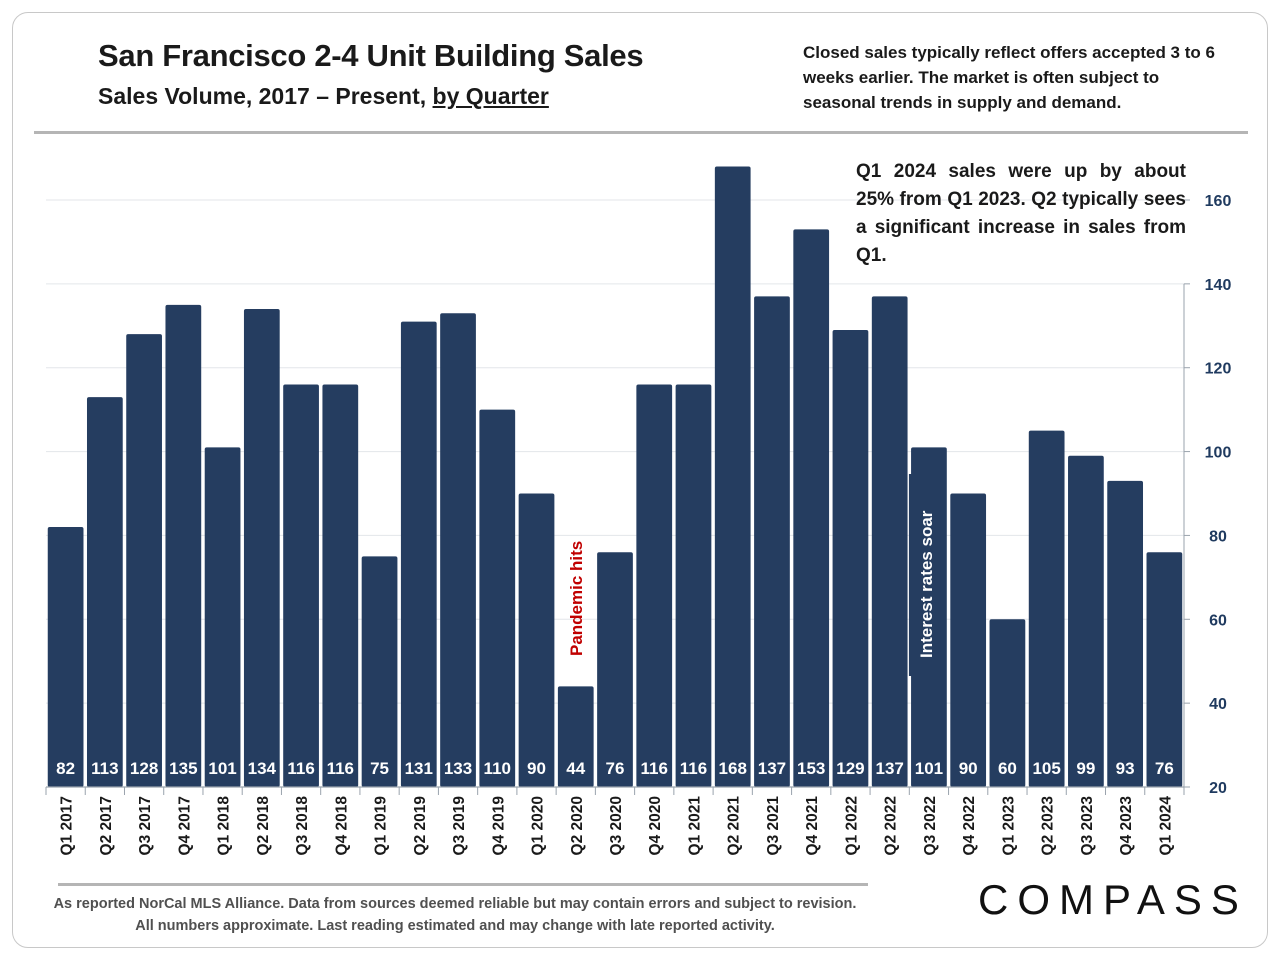 This screenshot has width=1280, height=960. Describe the element at coordinates (65, 768) in the screenshot. I see `bar-value-label: 82` at that location.